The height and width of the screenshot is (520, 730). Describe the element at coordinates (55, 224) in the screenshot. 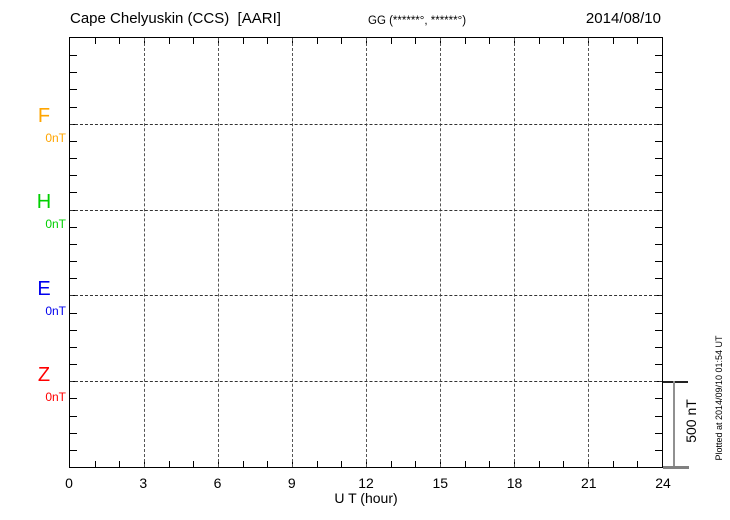

I see `component-zero-label-H: 0nT` at that location.